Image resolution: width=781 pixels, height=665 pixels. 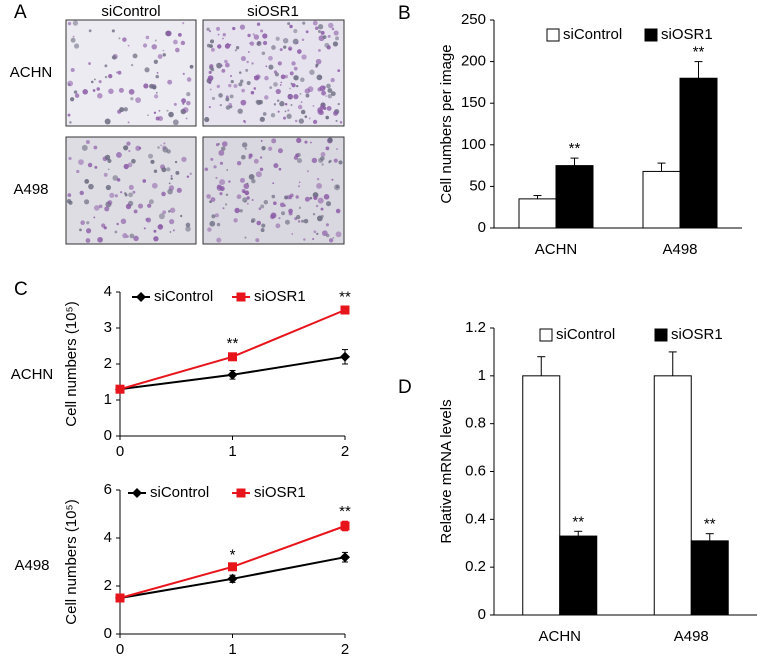 I want to click on x-tick-label: 2, so click(x=345, y=451).